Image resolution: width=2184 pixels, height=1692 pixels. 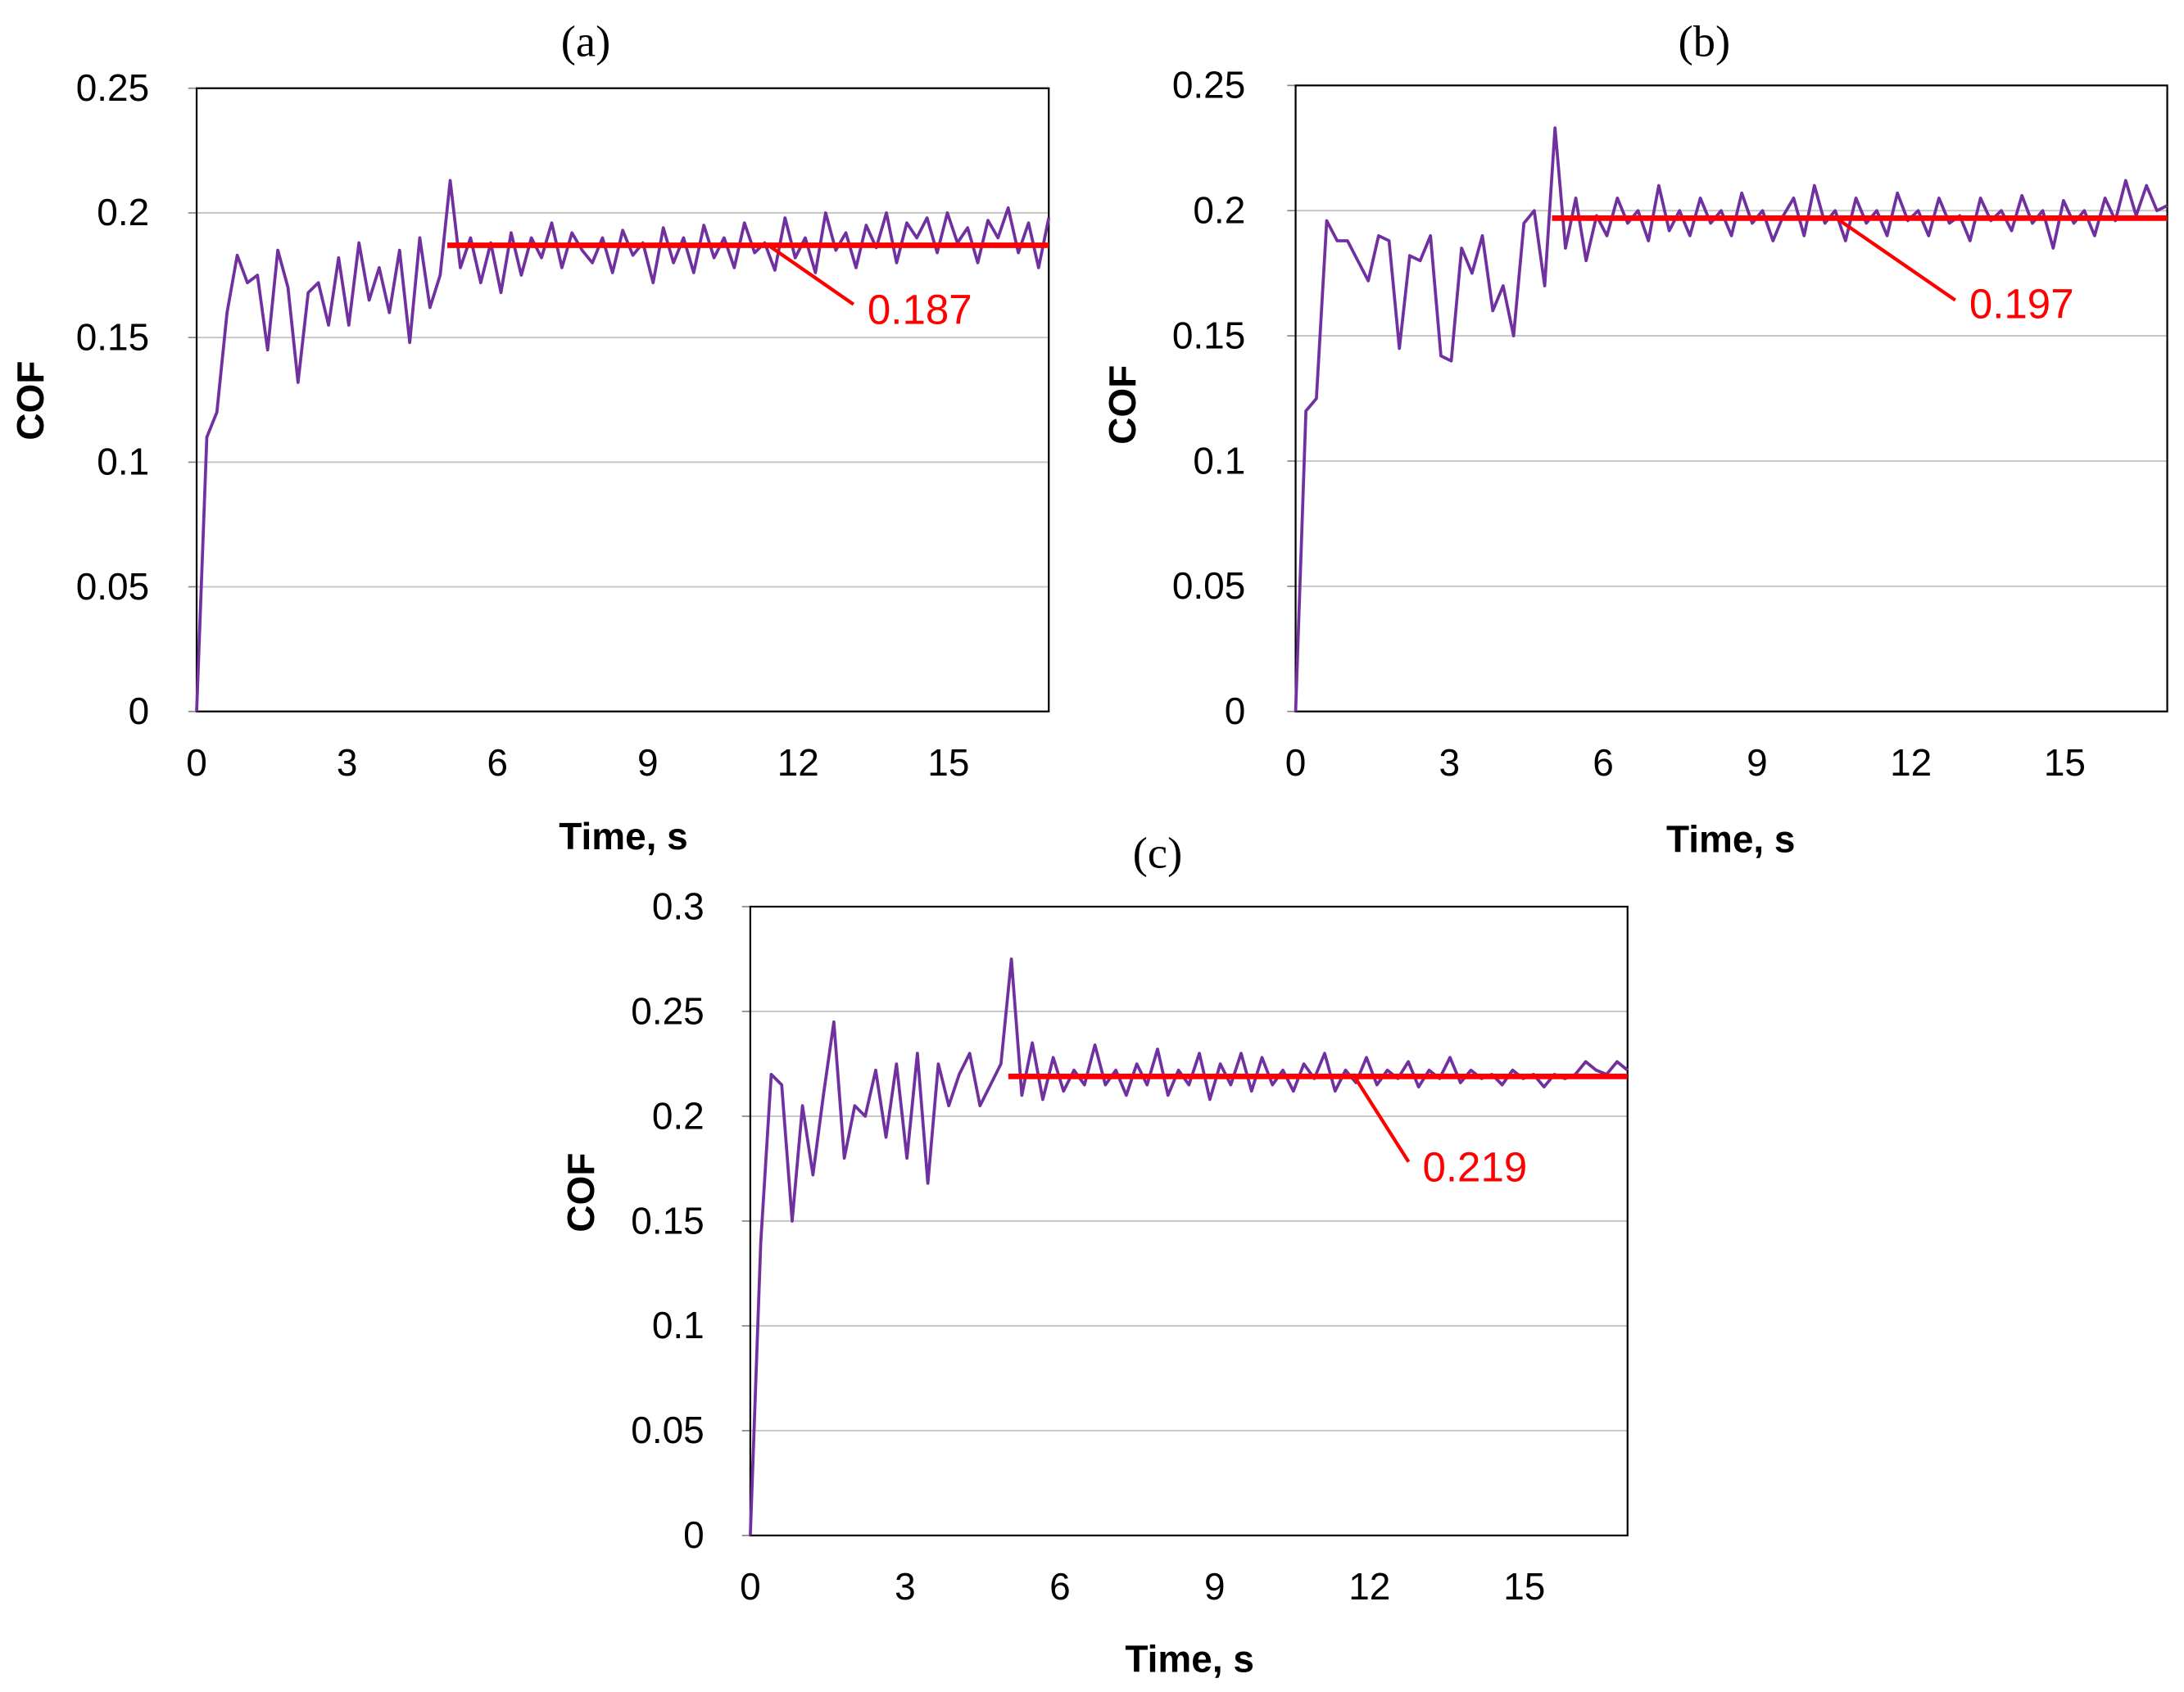 What do you see at coordinates (1474, 1166) in the screenshot?
I see `mean-value-annotation: 0.219` at bounding box center [1474, 1166].